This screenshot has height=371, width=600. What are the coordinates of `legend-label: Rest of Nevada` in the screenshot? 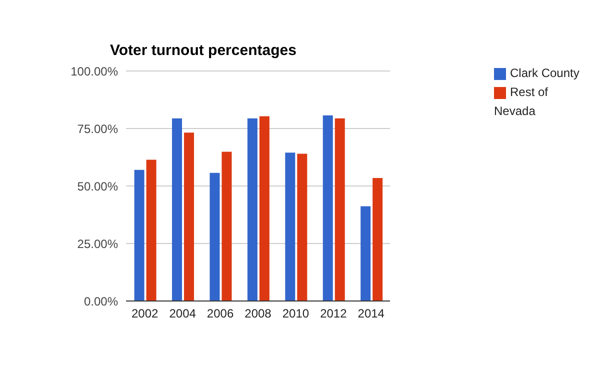 It's located at (521, 101).